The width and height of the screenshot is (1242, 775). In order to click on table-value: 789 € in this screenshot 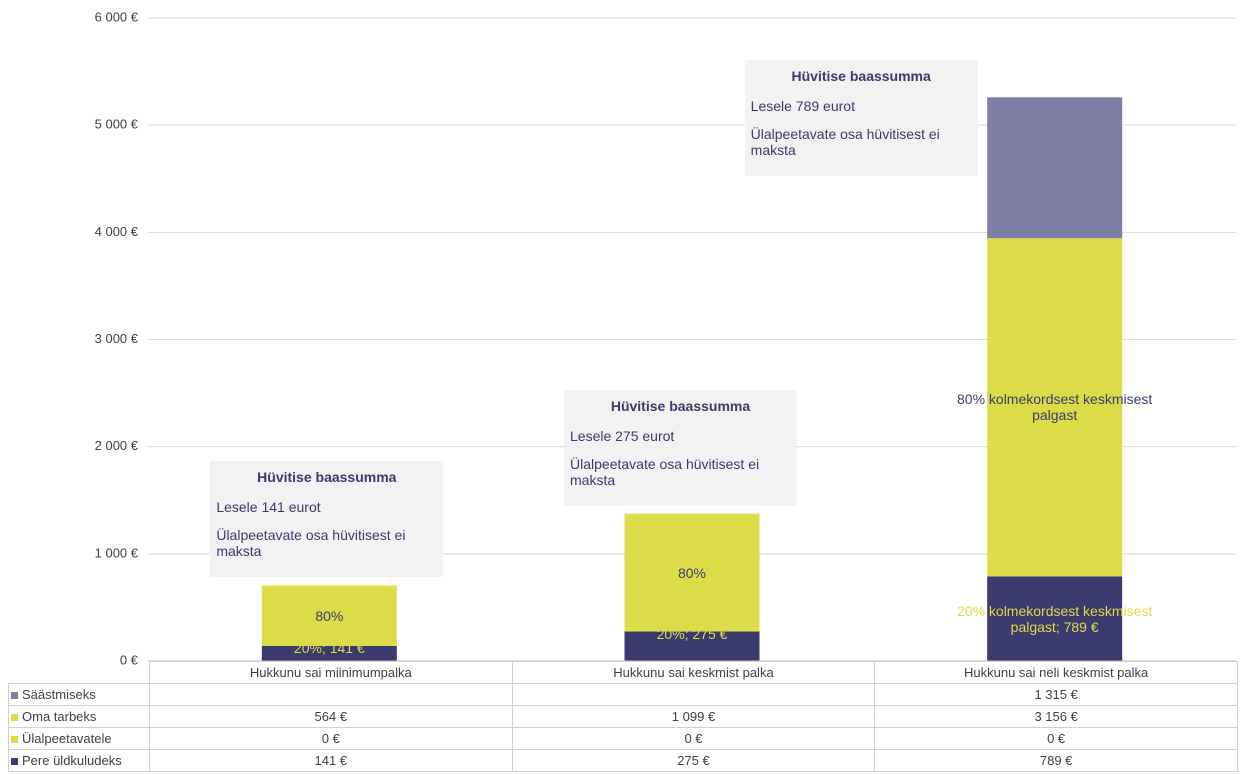, I will do `click(1056, 760)`.